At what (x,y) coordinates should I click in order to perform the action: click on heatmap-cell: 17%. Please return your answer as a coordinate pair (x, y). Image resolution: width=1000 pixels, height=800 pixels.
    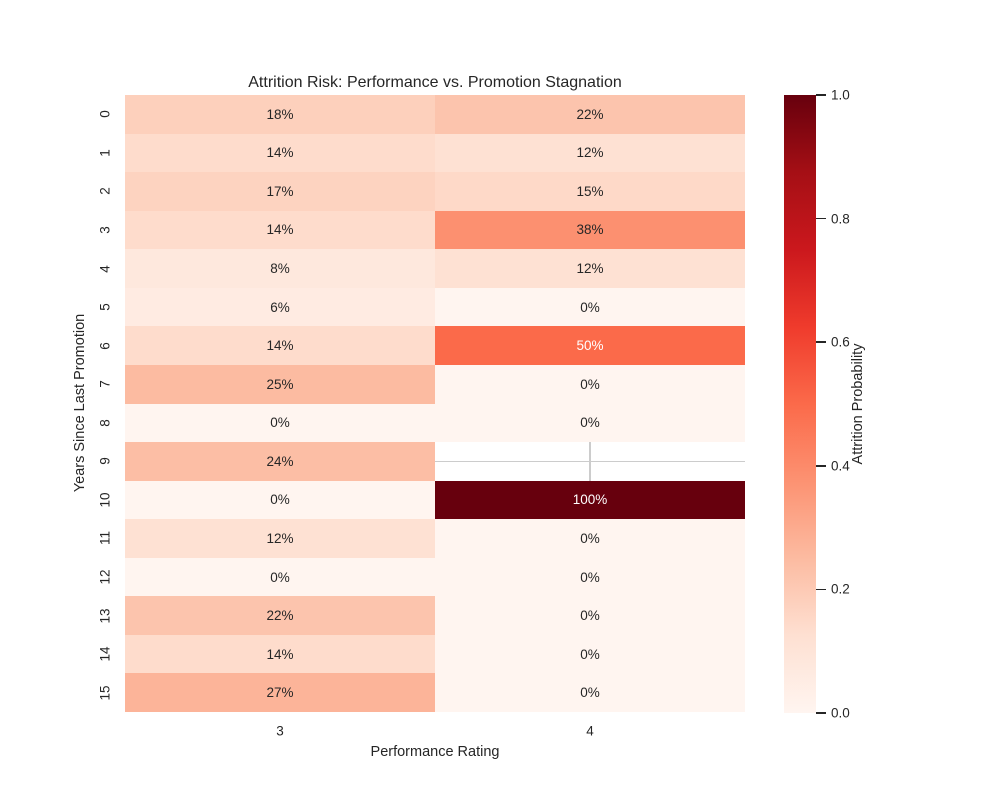
    Looking at the image, I should click on (280, 191).